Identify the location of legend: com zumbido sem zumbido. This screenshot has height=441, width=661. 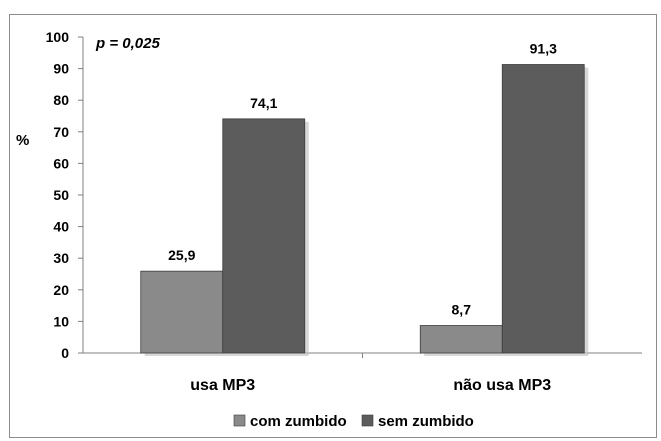
(353, 421).